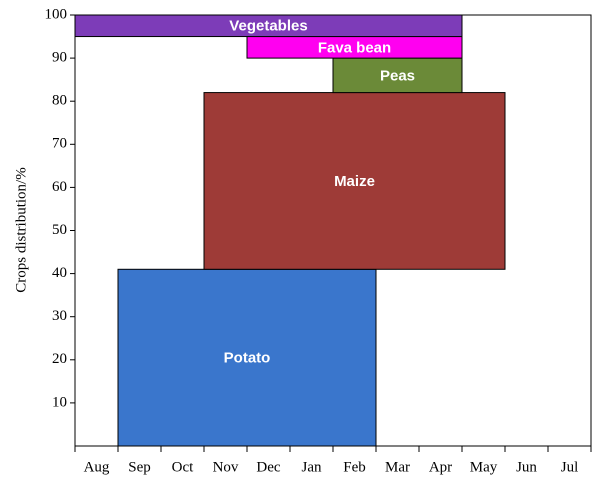 Image resolution: width=596 pixels, height=482 pixels. Describe the element at coordinates (268, 26) in the screenshot. I see `crop-label: Vegetables` at that location.